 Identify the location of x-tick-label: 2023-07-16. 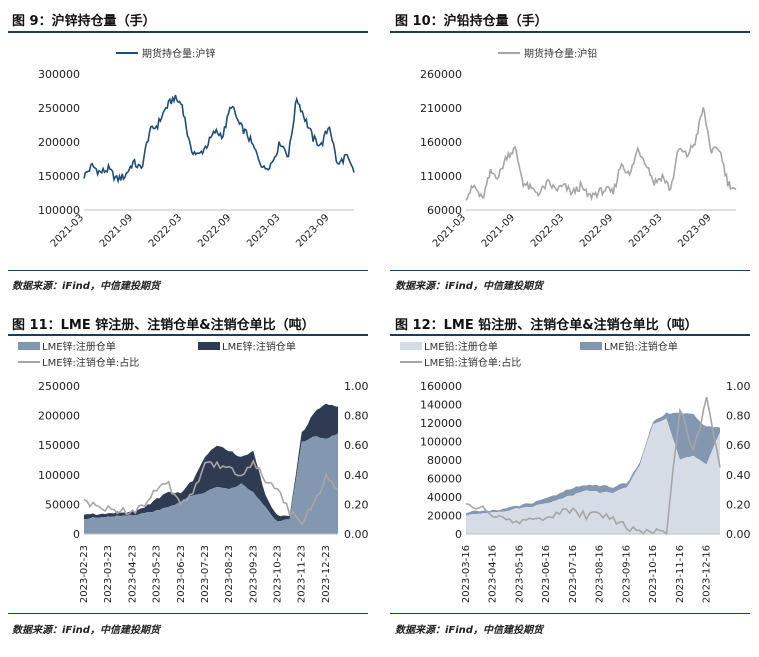
(573, 574).